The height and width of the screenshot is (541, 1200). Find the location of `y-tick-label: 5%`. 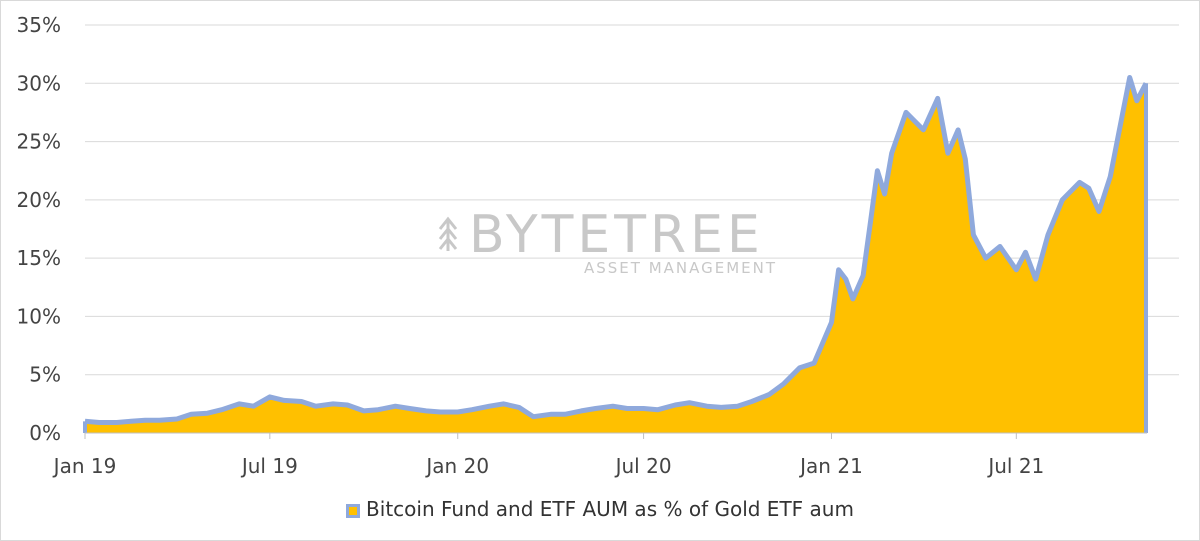

y-tick-label: 5% is located at coordinates (45, 375).